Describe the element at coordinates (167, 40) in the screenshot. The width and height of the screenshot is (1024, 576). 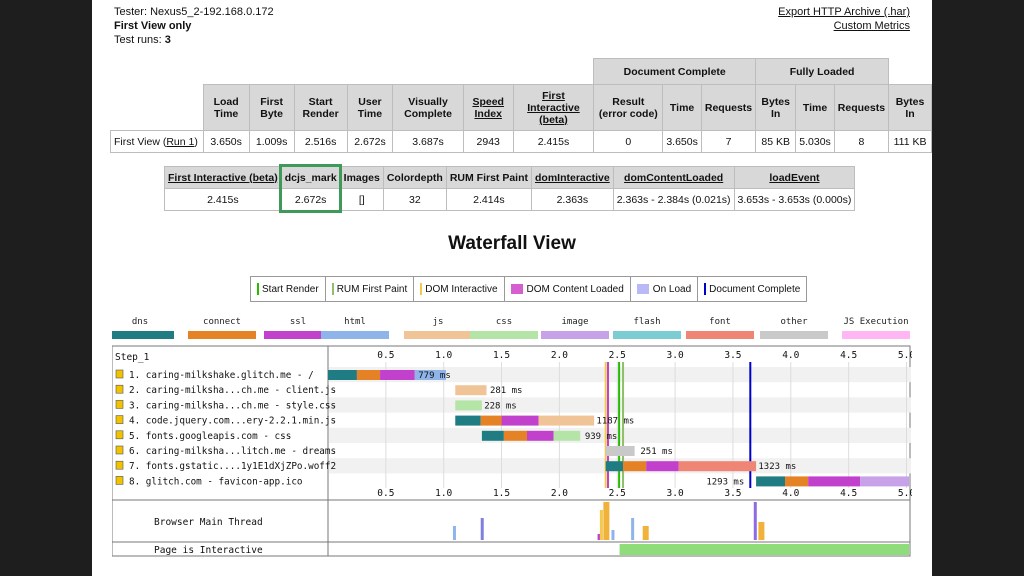
I see `test-runs-value: 3` at that location.